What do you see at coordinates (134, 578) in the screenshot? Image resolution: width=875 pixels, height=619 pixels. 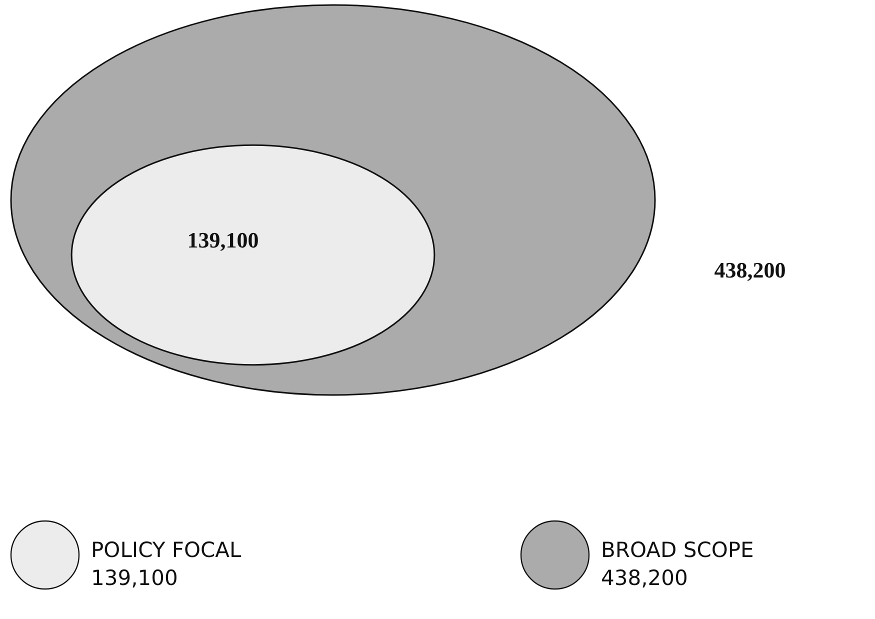 I see `data-label: 139,100` at bounding box center [134, 578].